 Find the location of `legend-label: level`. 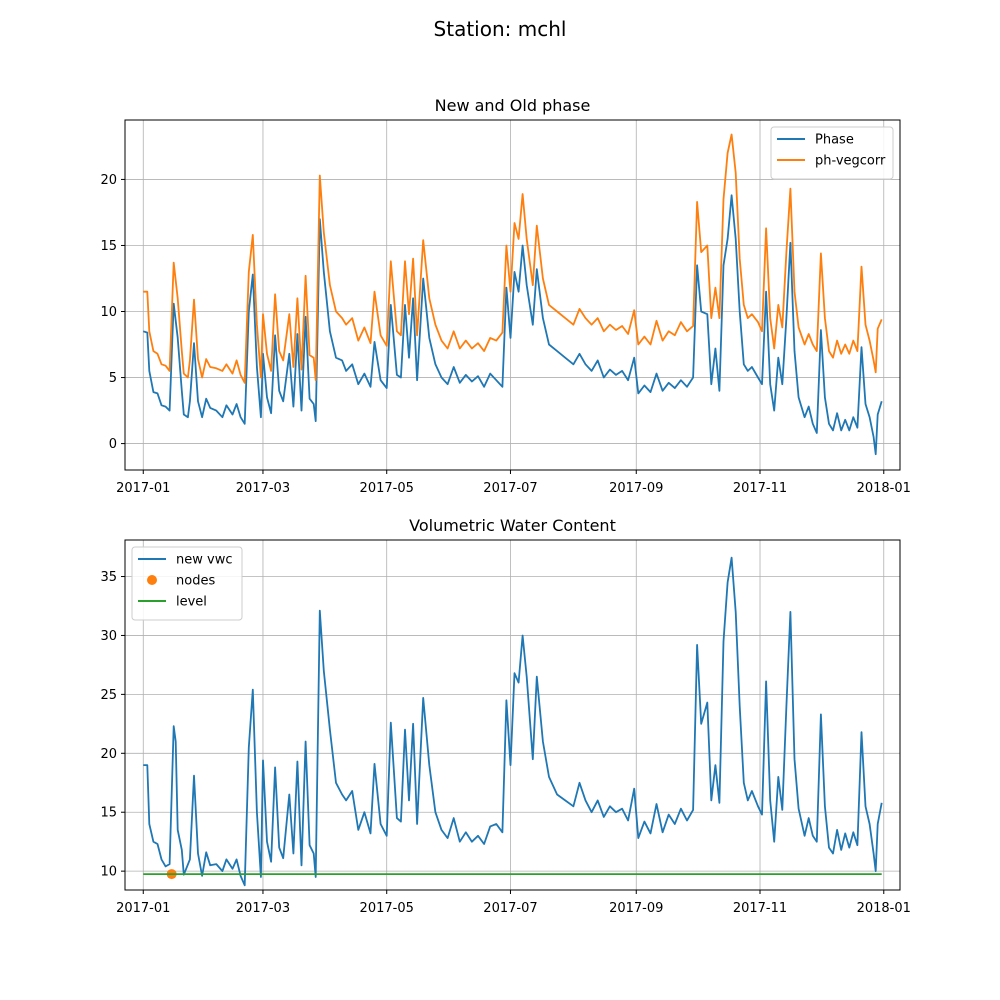

legend-label: level is located at coordinates (191, 602).